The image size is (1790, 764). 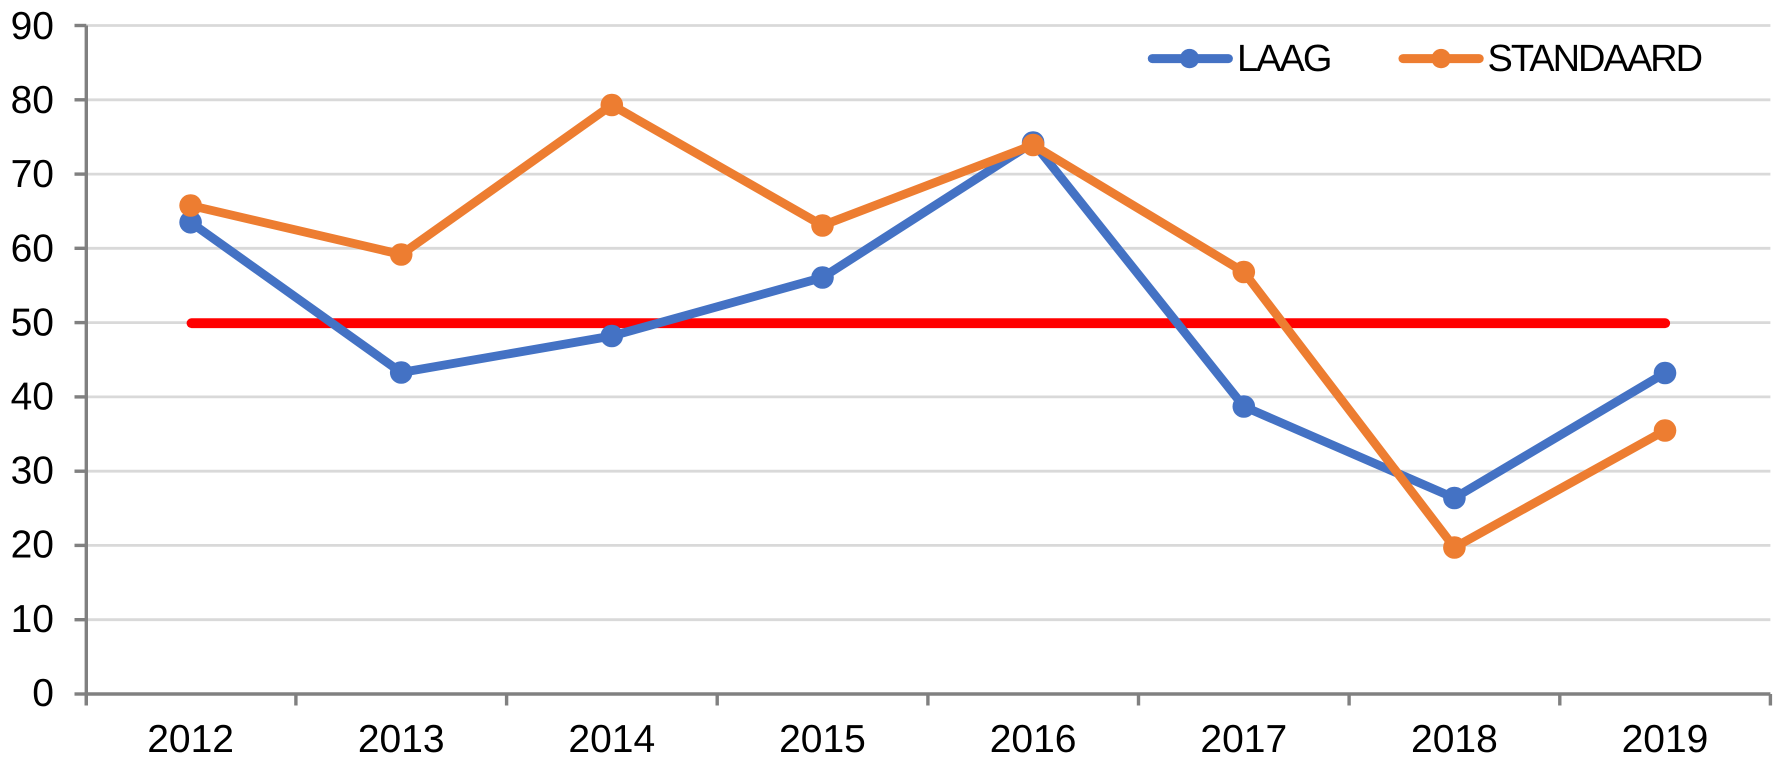 I want to click on svg-text: 0, so click(x=43, y=693).